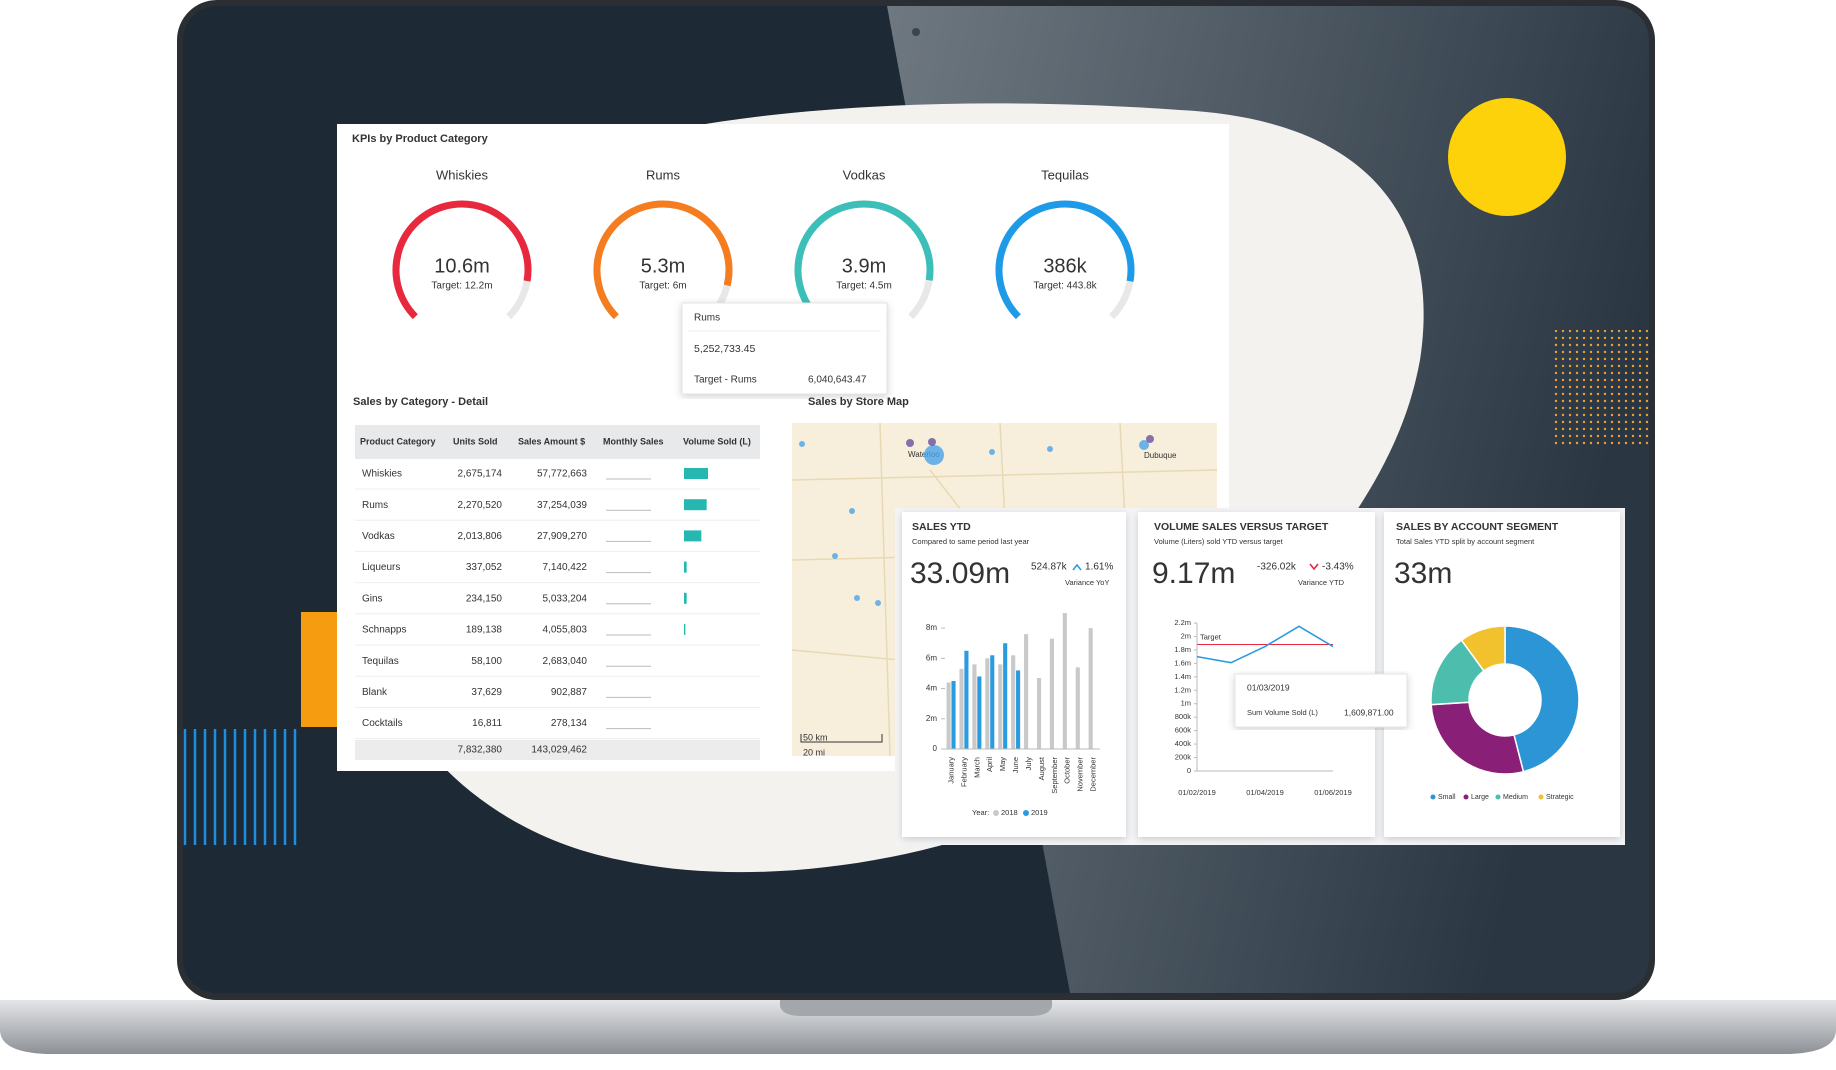 The height and width of the screenshot is (1070, 1836). I want to click on y-tick-label: 1m, so click(1186, 703).